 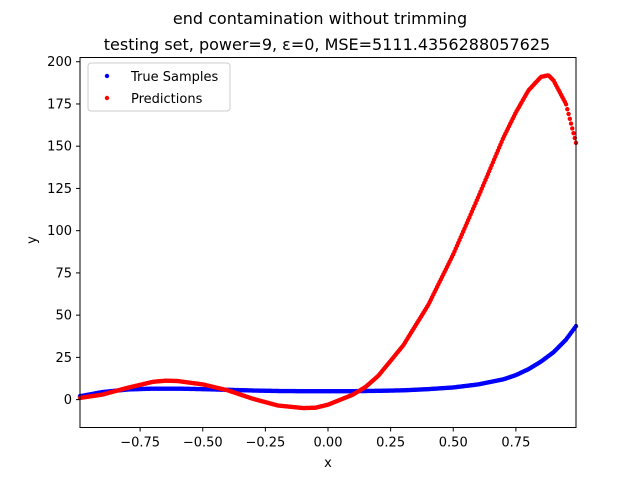 I want to click on x-tick-label: −0.25, so click(x=265, y=443).